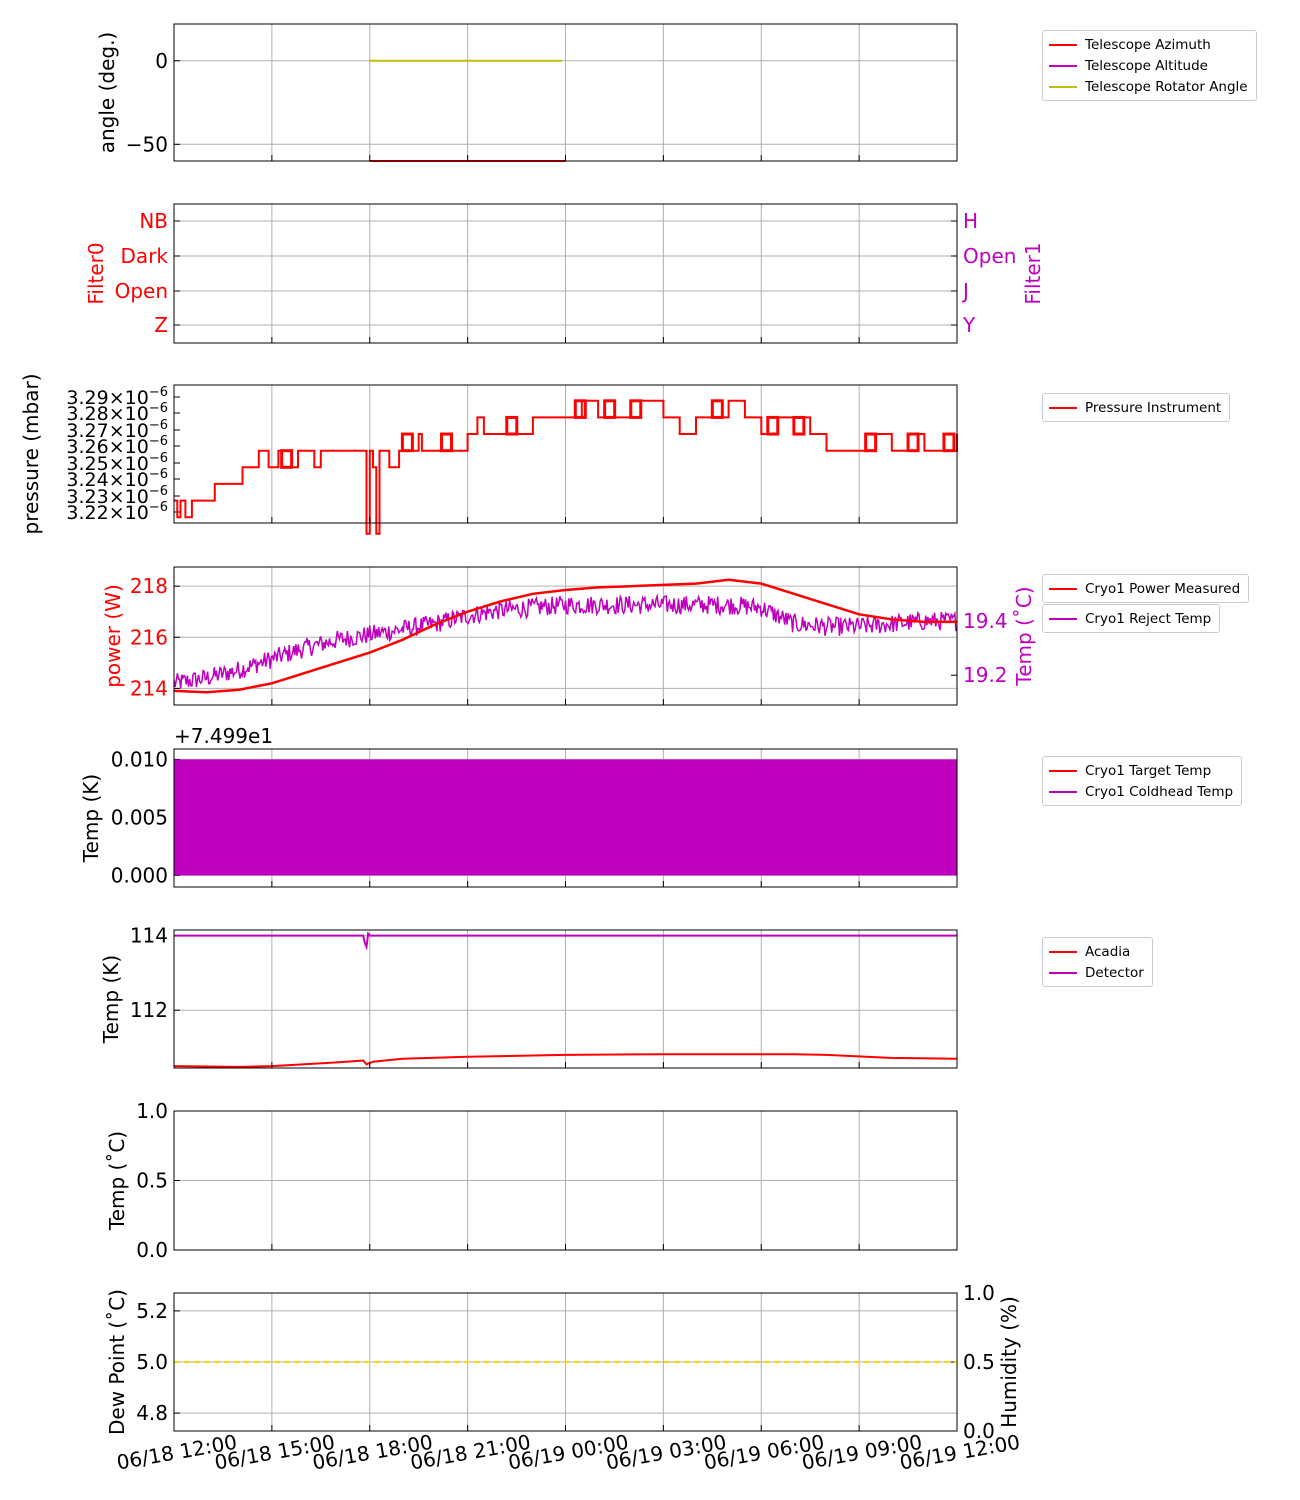 The width and height of the screenshot is (1300, 1500). I want to click on y-tick-label-right: Y, so click(969, 325).